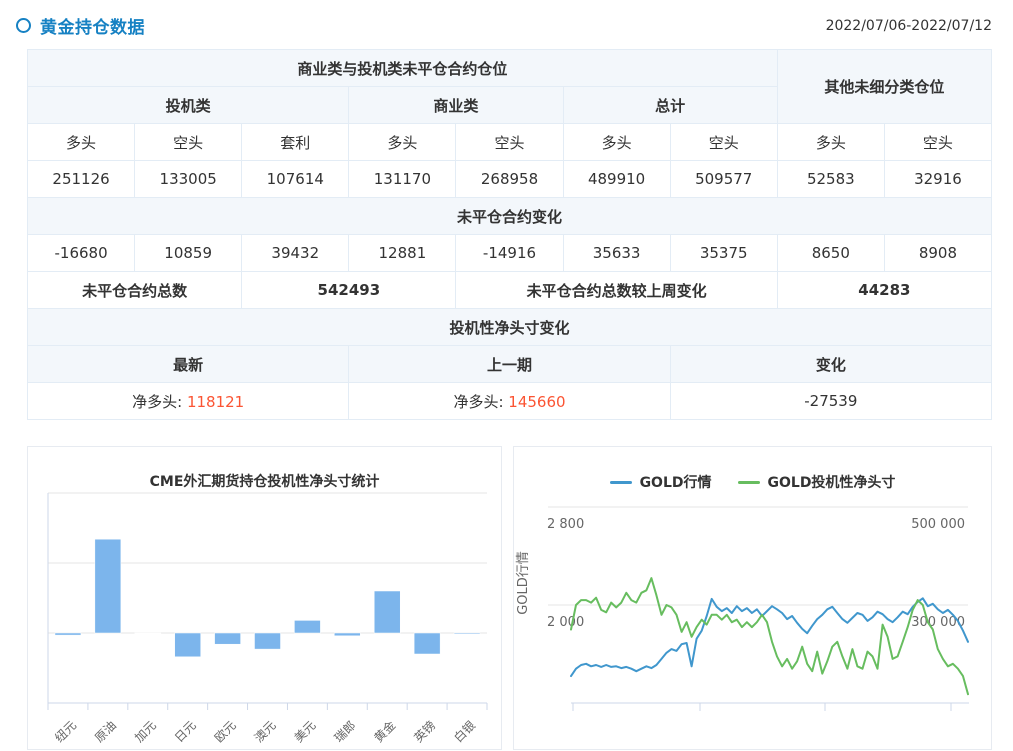  I want to click on legend-item-gold-price: GOLD行情, so click(660, 482).